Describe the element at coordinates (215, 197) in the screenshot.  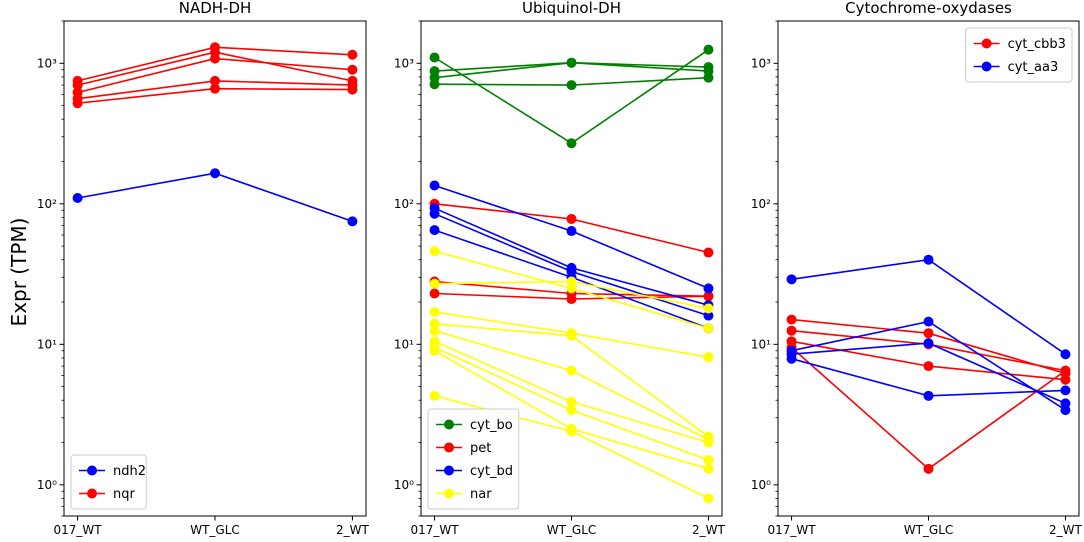
I see `series-ndh2` at that location.